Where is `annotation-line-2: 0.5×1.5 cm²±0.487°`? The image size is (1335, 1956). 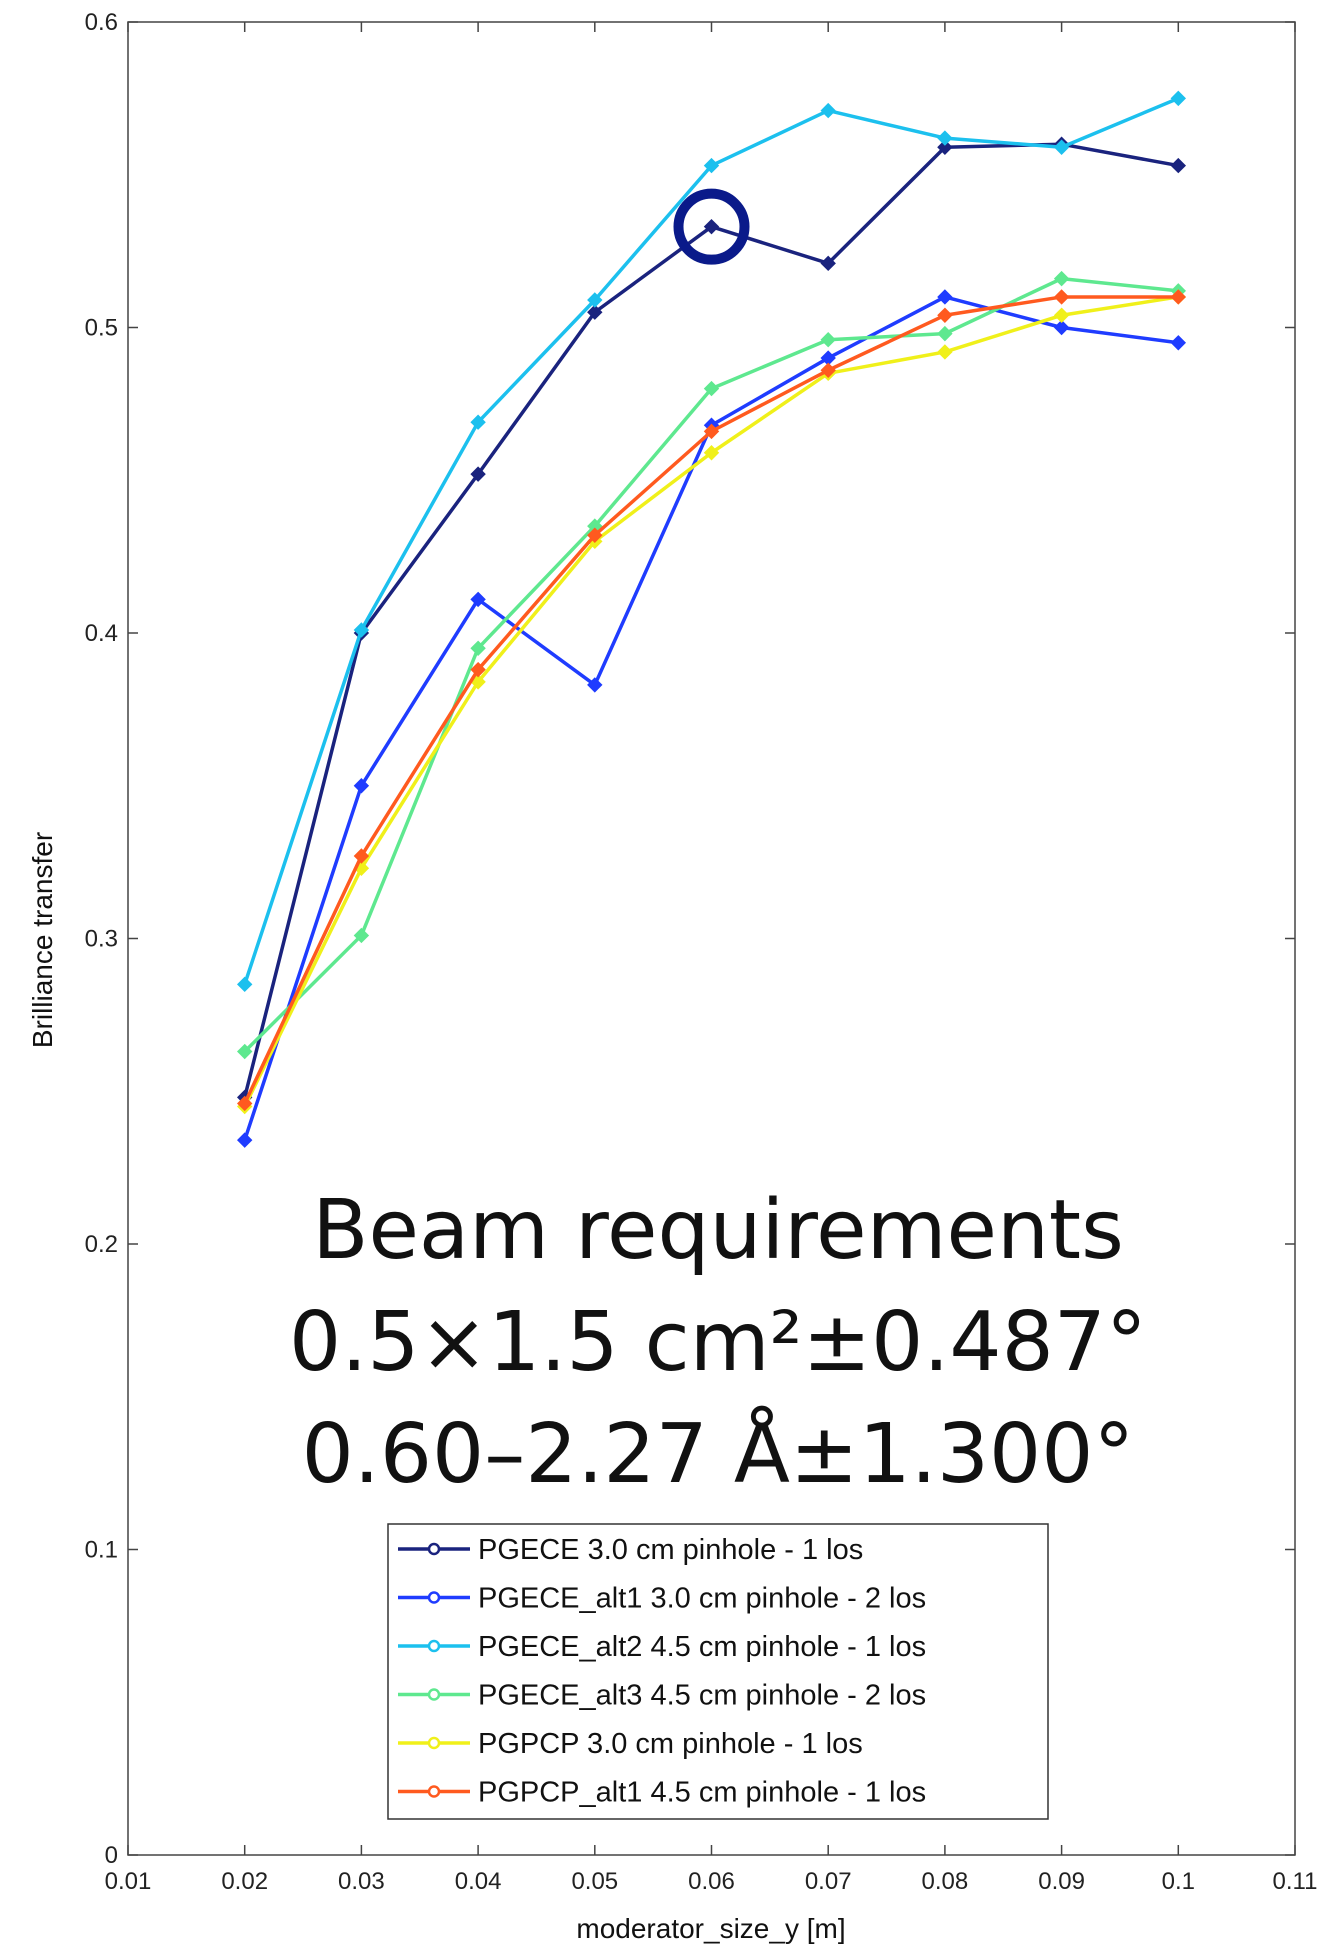
annotation-line-2: 0.5×1.5 cm²±0.487° is located at coordinates (718, 1342).